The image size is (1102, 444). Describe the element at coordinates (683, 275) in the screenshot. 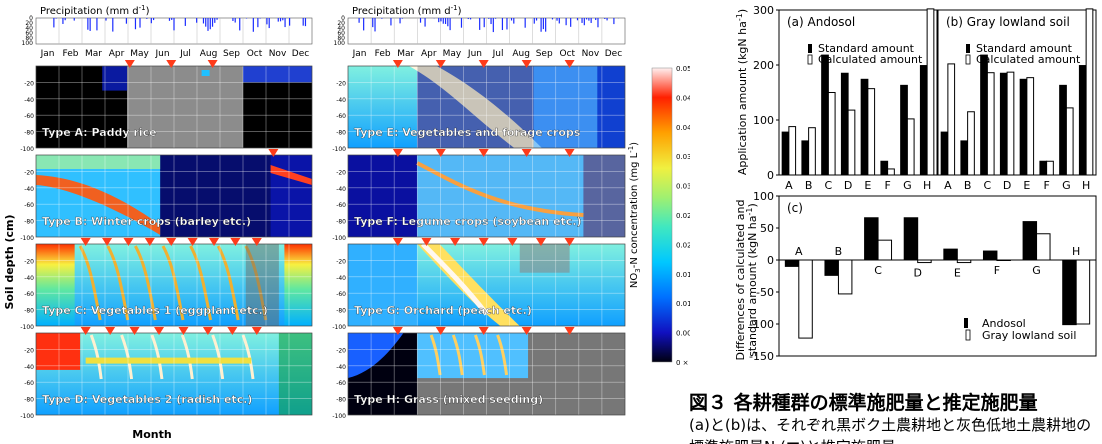

I see `colorbar-tick: 0.015 × 1000` at that location.